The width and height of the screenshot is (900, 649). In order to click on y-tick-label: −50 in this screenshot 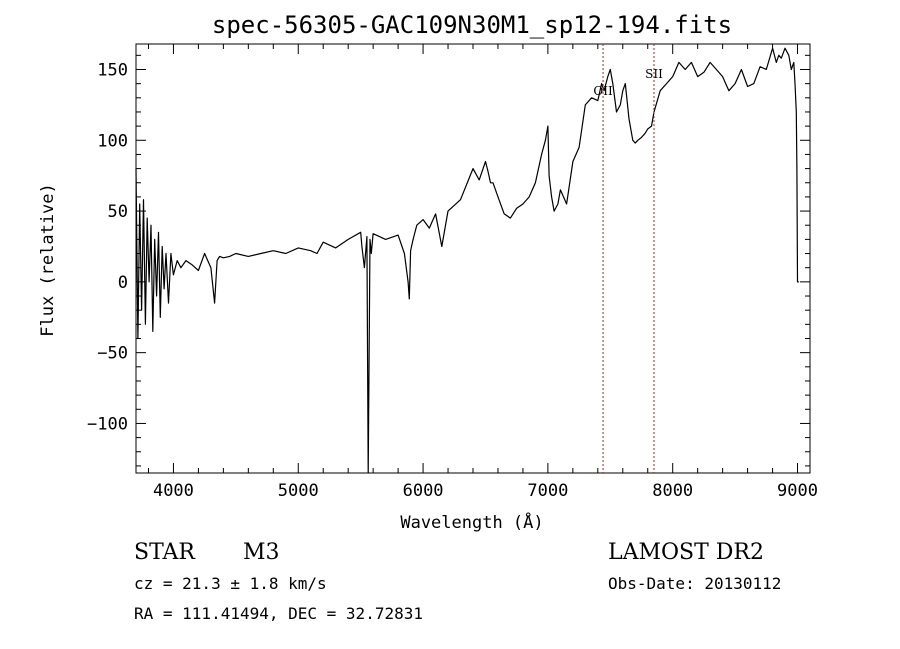, I will do `click(112, 354)`.